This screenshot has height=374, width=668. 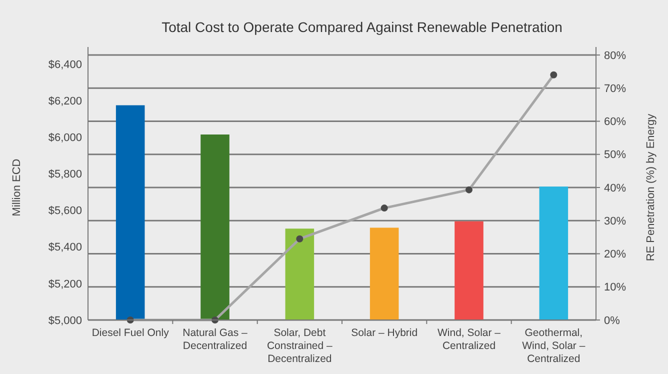 I want to click on y2-tick-label: 10%, so click(x=615, y=288).